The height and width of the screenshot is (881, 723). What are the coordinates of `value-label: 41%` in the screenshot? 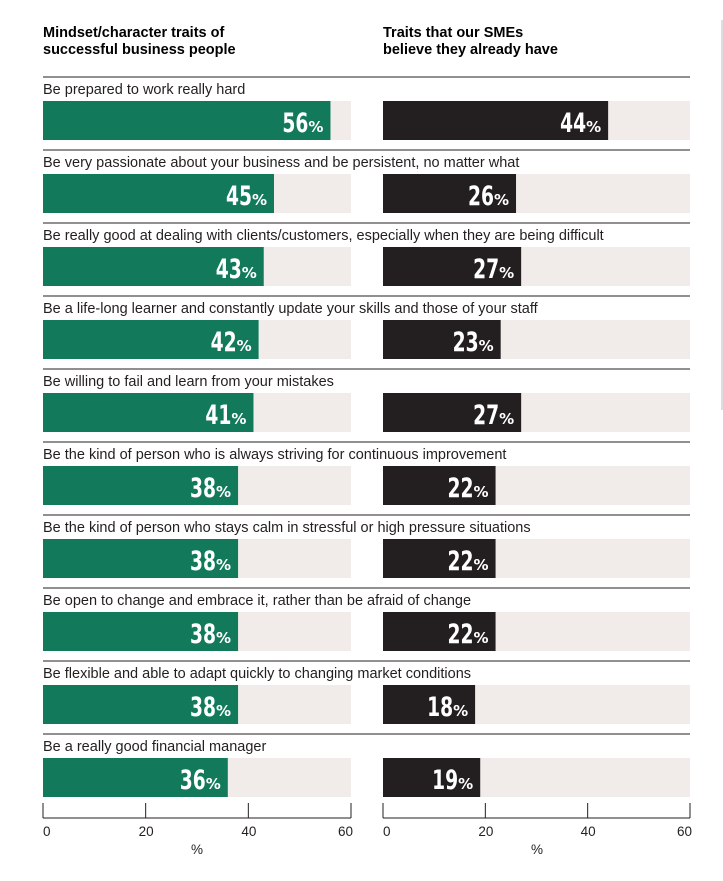 It's located at (225, 415).